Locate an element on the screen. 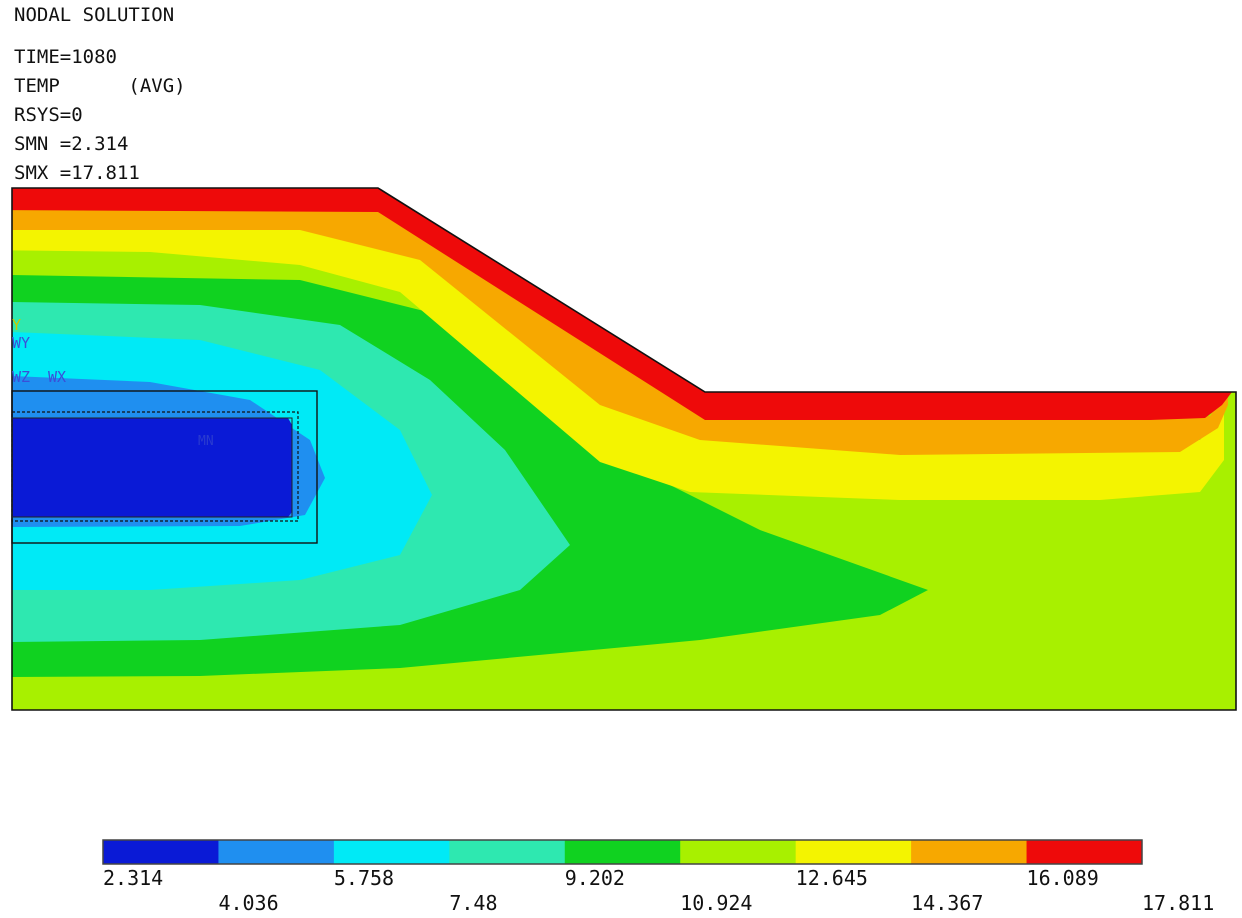 The image size is (1242, 918). legend-frame is located at coordinates (622, 852).